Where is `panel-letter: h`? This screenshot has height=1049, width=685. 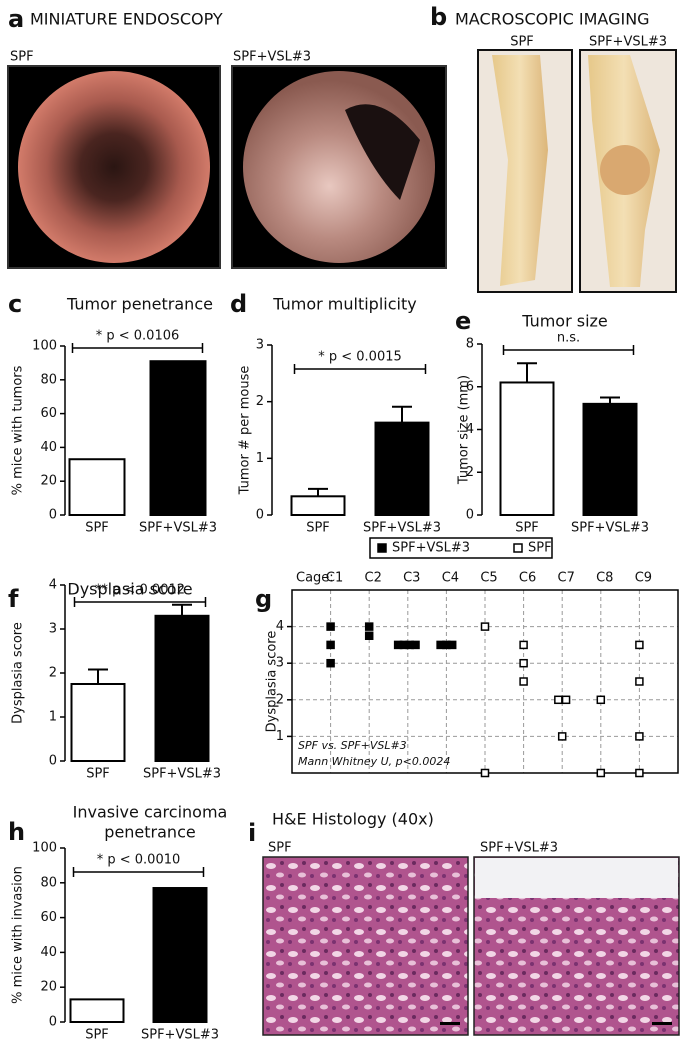
panel-letter: h is located at coordinates (16, 832).